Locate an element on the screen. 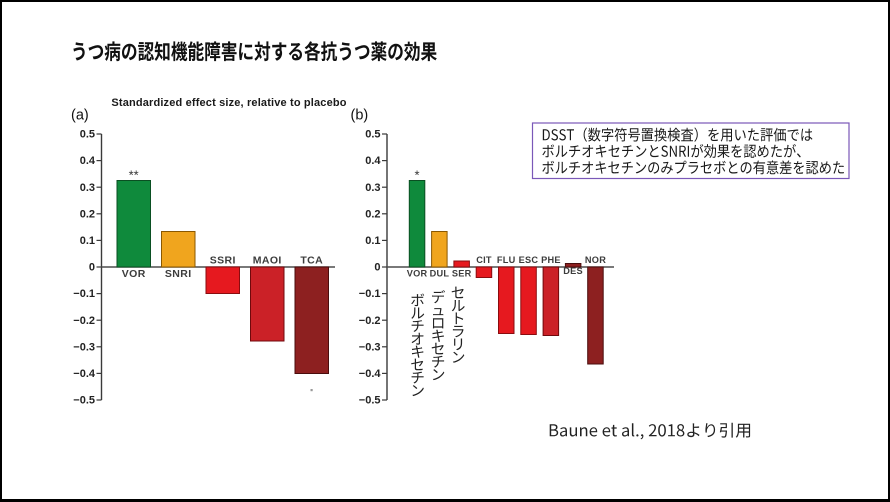  svg-text: SNRI is located at coordinates (178, 274).